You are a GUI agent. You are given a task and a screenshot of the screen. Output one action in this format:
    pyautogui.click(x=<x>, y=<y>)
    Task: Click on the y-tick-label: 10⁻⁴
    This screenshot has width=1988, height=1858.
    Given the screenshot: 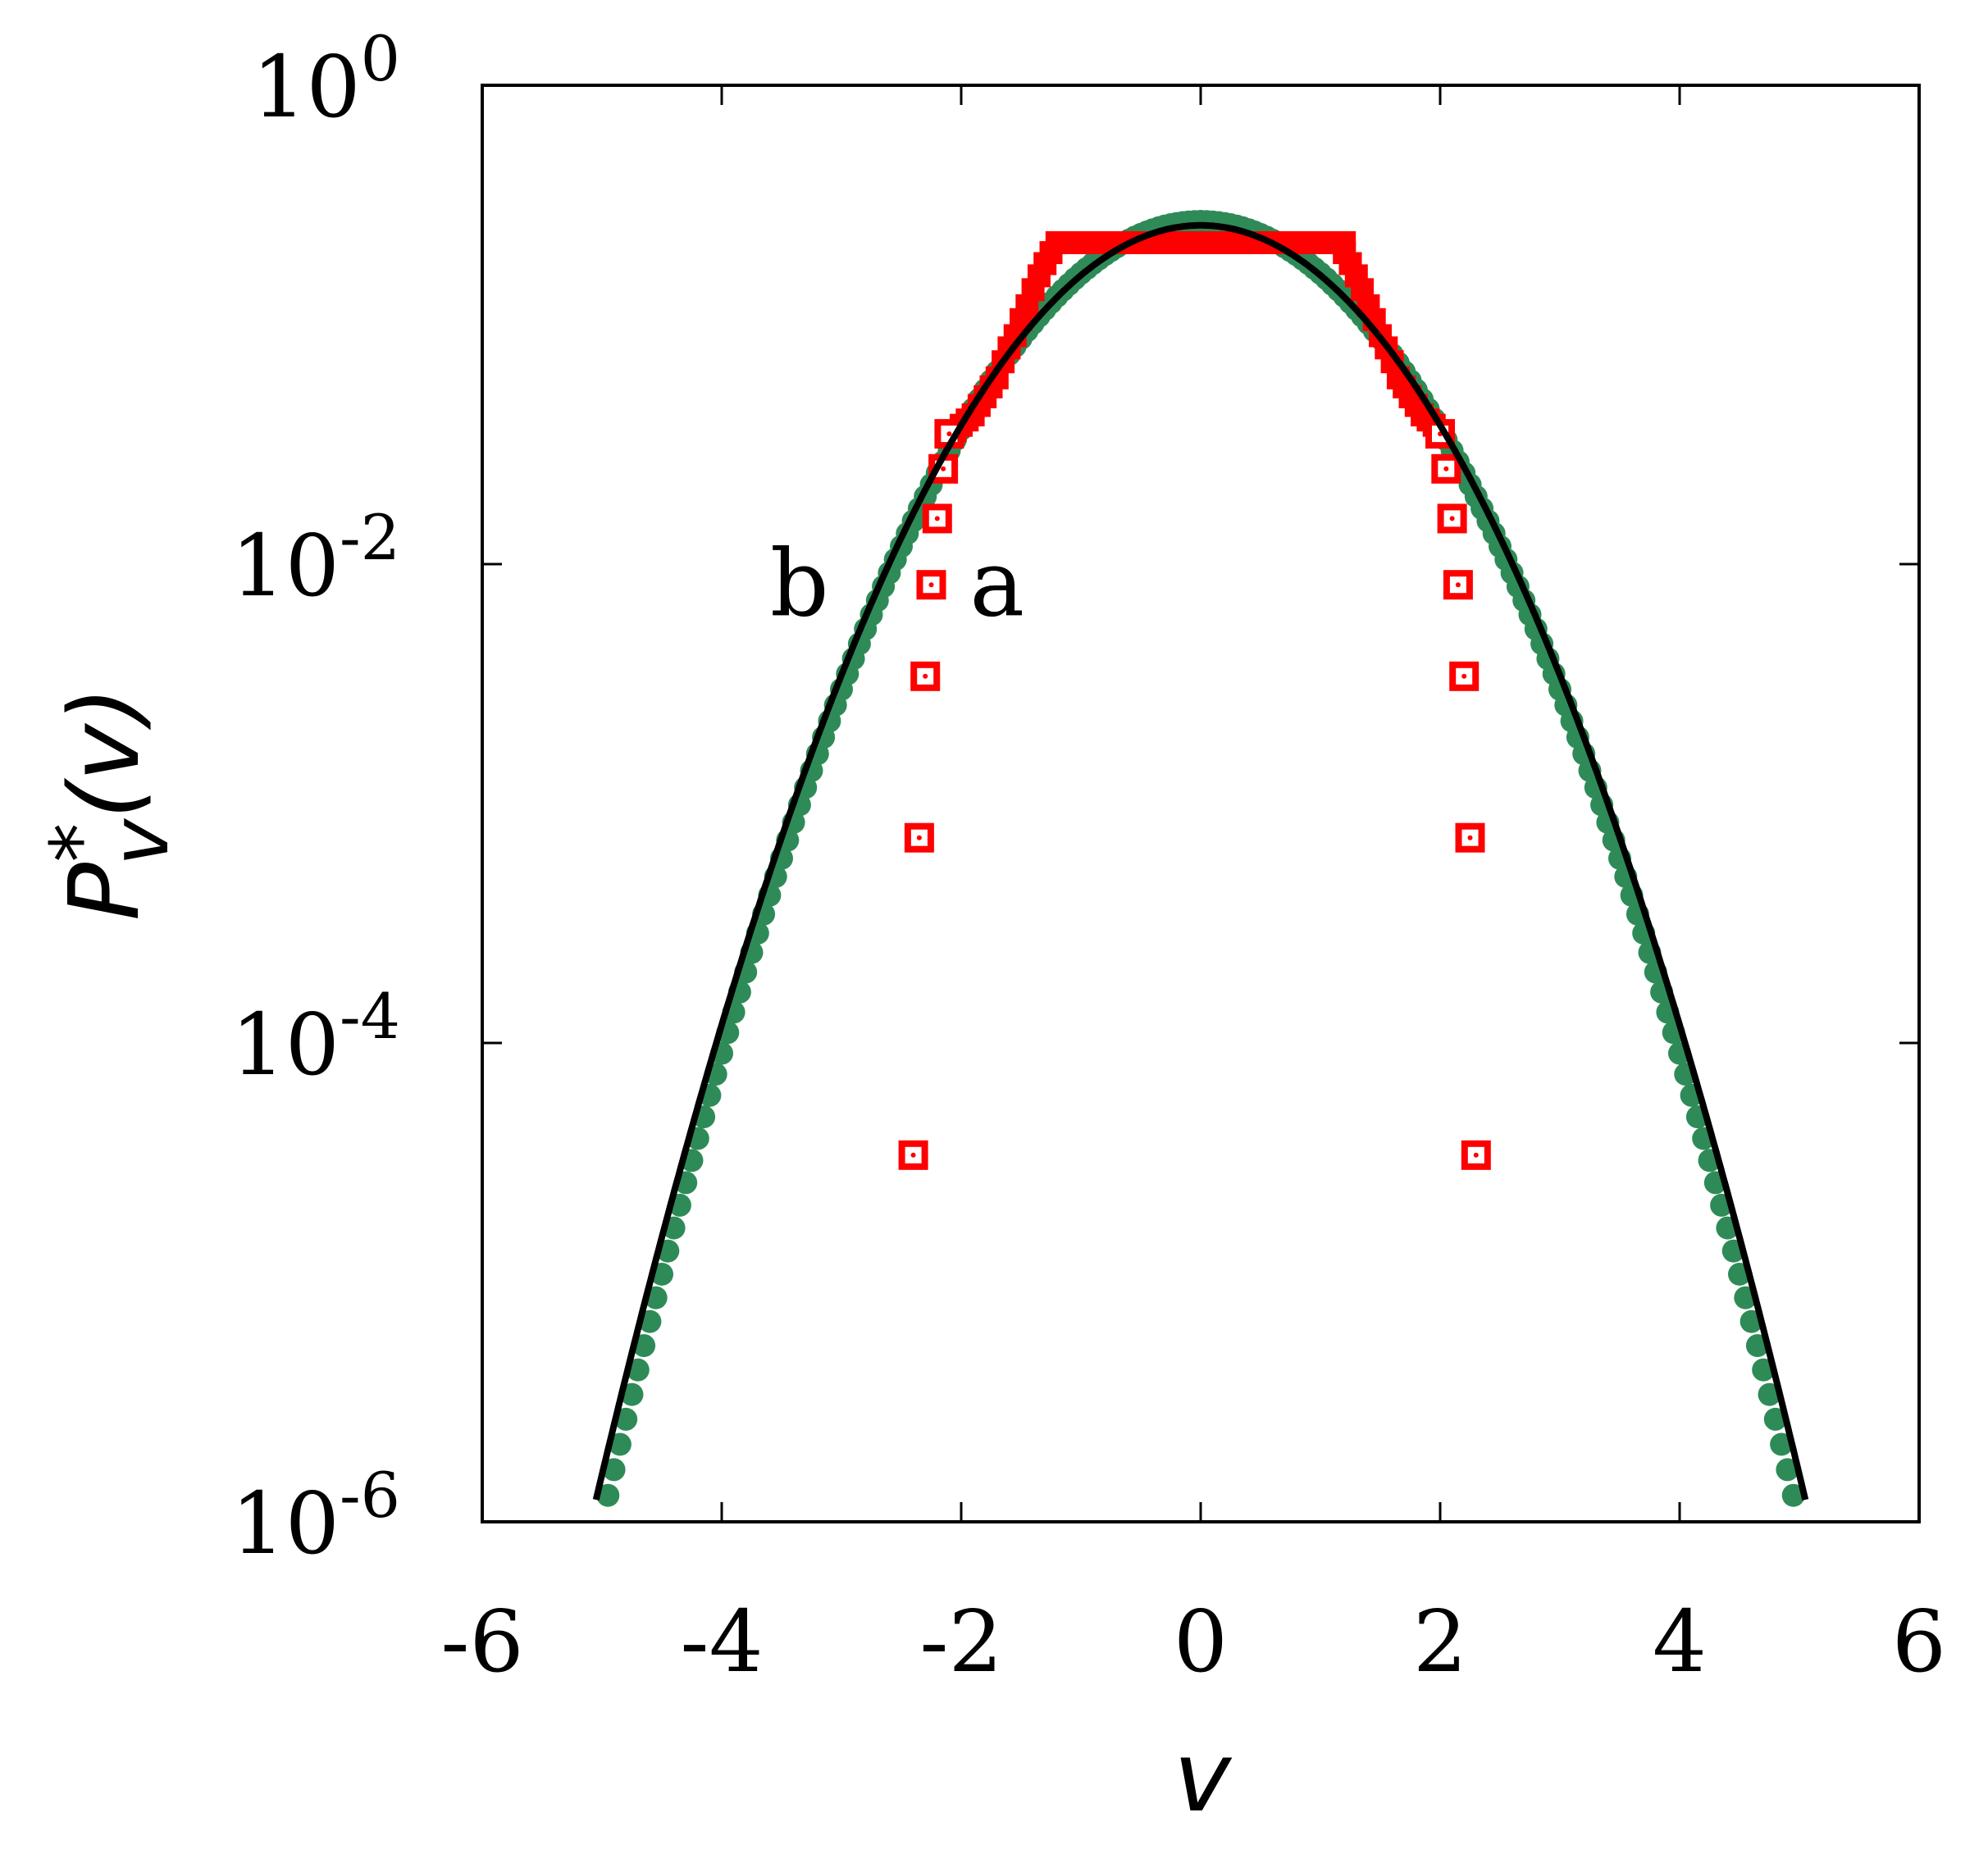 What is the action you would take?
    pyautogui.click(x=315, y=1038)
    